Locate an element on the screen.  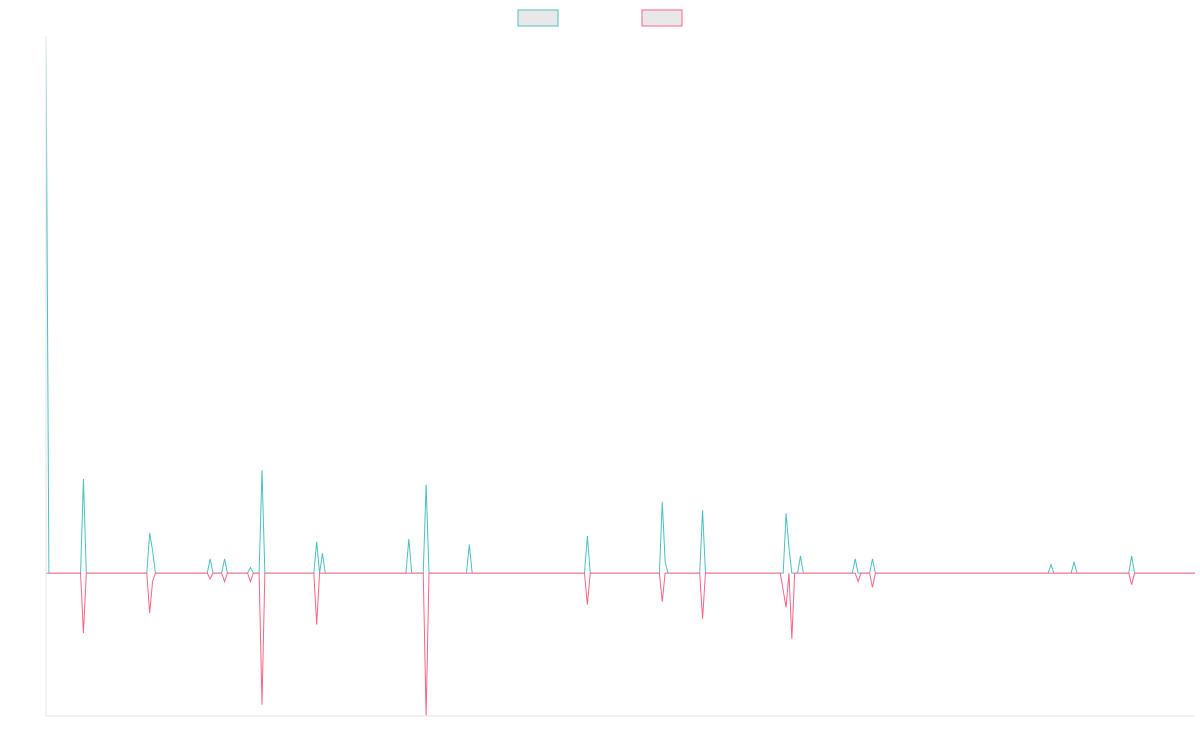
legend is located at coordinates (600, 18).